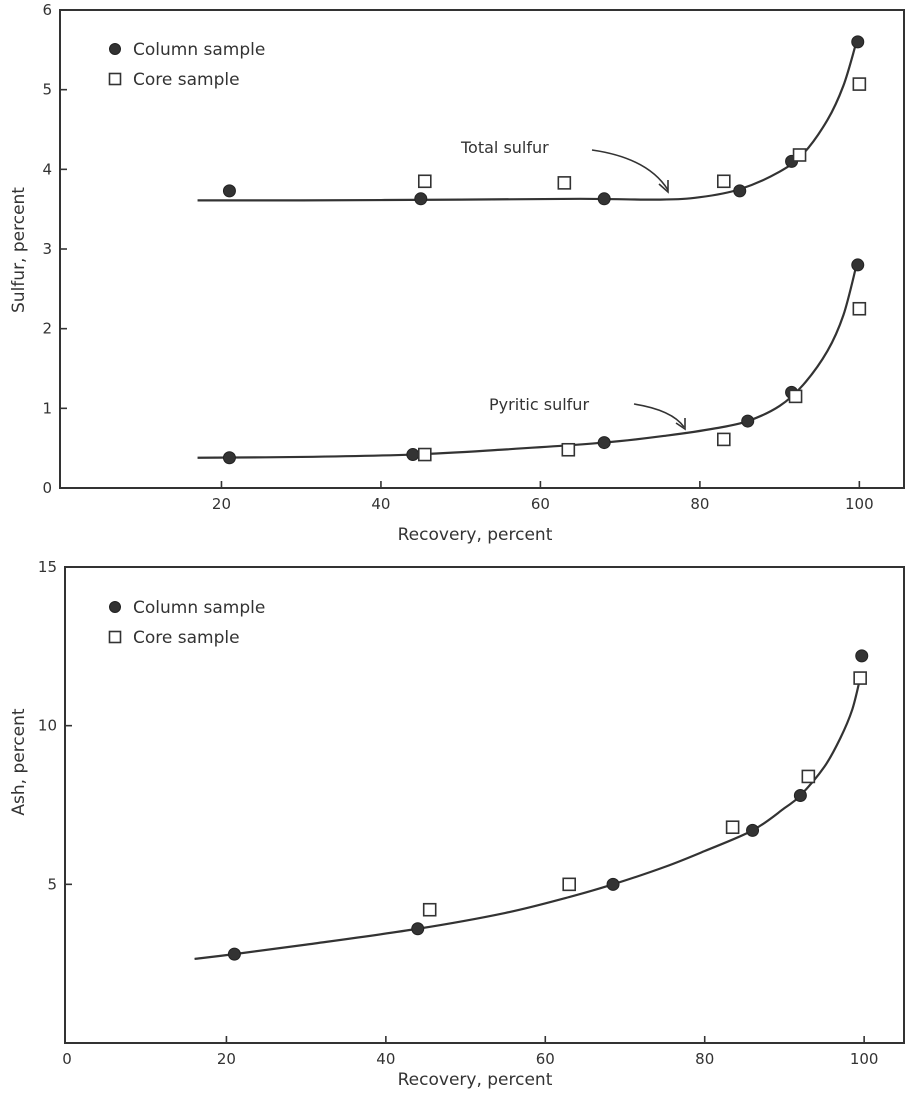 Image resolution: width=907 pixels, height=1098 pixels. Describe the element at coordinates (663, 187) in the screenshot. I see `total-sulfur-arrowhead` at that location.